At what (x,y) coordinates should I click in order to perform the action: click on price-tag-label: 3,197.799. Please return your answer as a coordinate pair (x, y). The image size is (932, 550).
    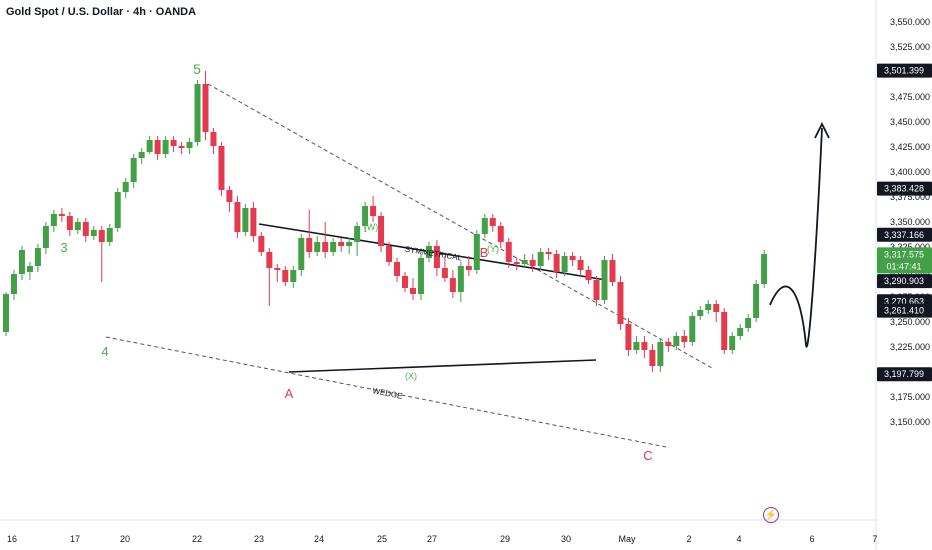
    Looking at the image, I should click on (904, 374).